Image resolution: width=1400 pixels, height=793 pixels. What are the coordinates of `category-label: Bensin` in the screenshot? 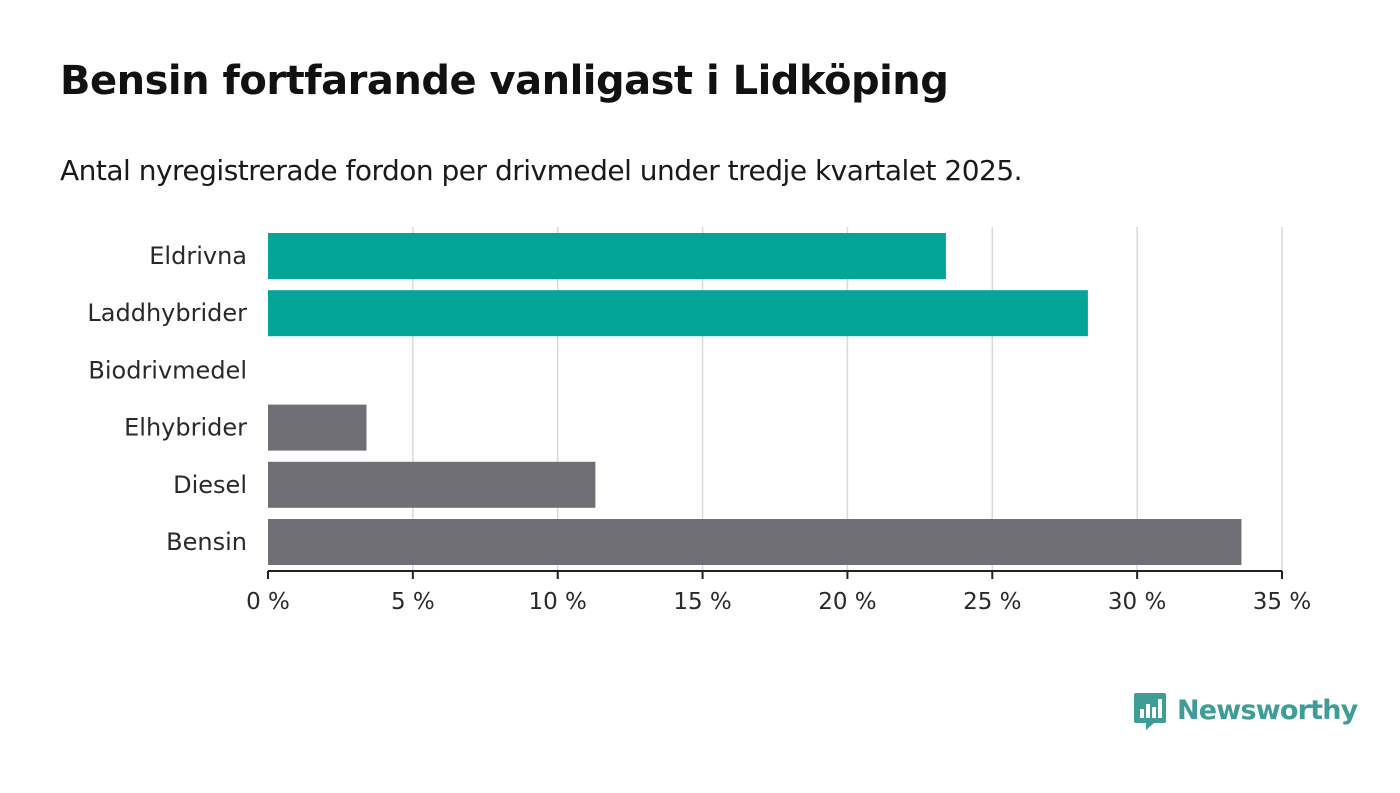 It's located at (206, 542).